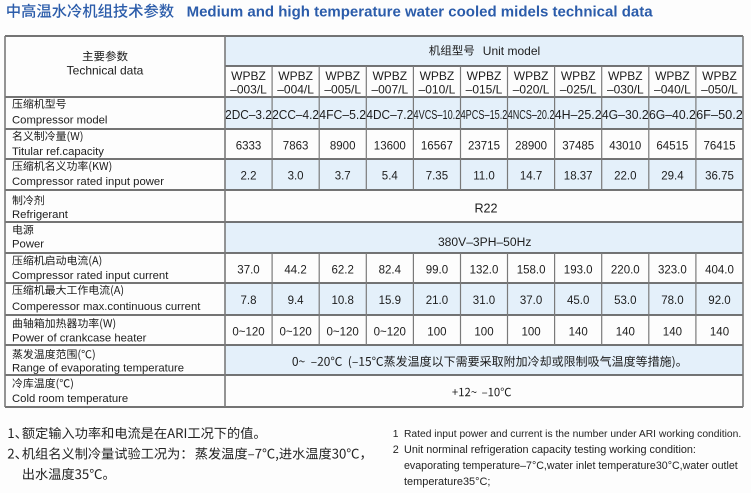  Describe the element at coordinates (437, 270) in the screenshot. I see `svg-text: 99.0` at that location.